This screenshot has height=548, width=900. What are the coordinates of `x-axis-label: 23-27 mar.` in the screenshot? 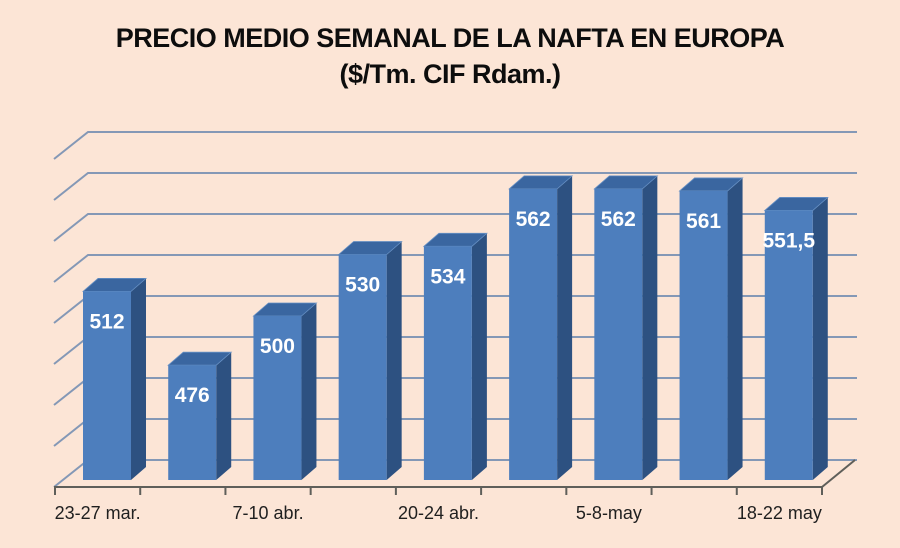 It's located at (98, 513).